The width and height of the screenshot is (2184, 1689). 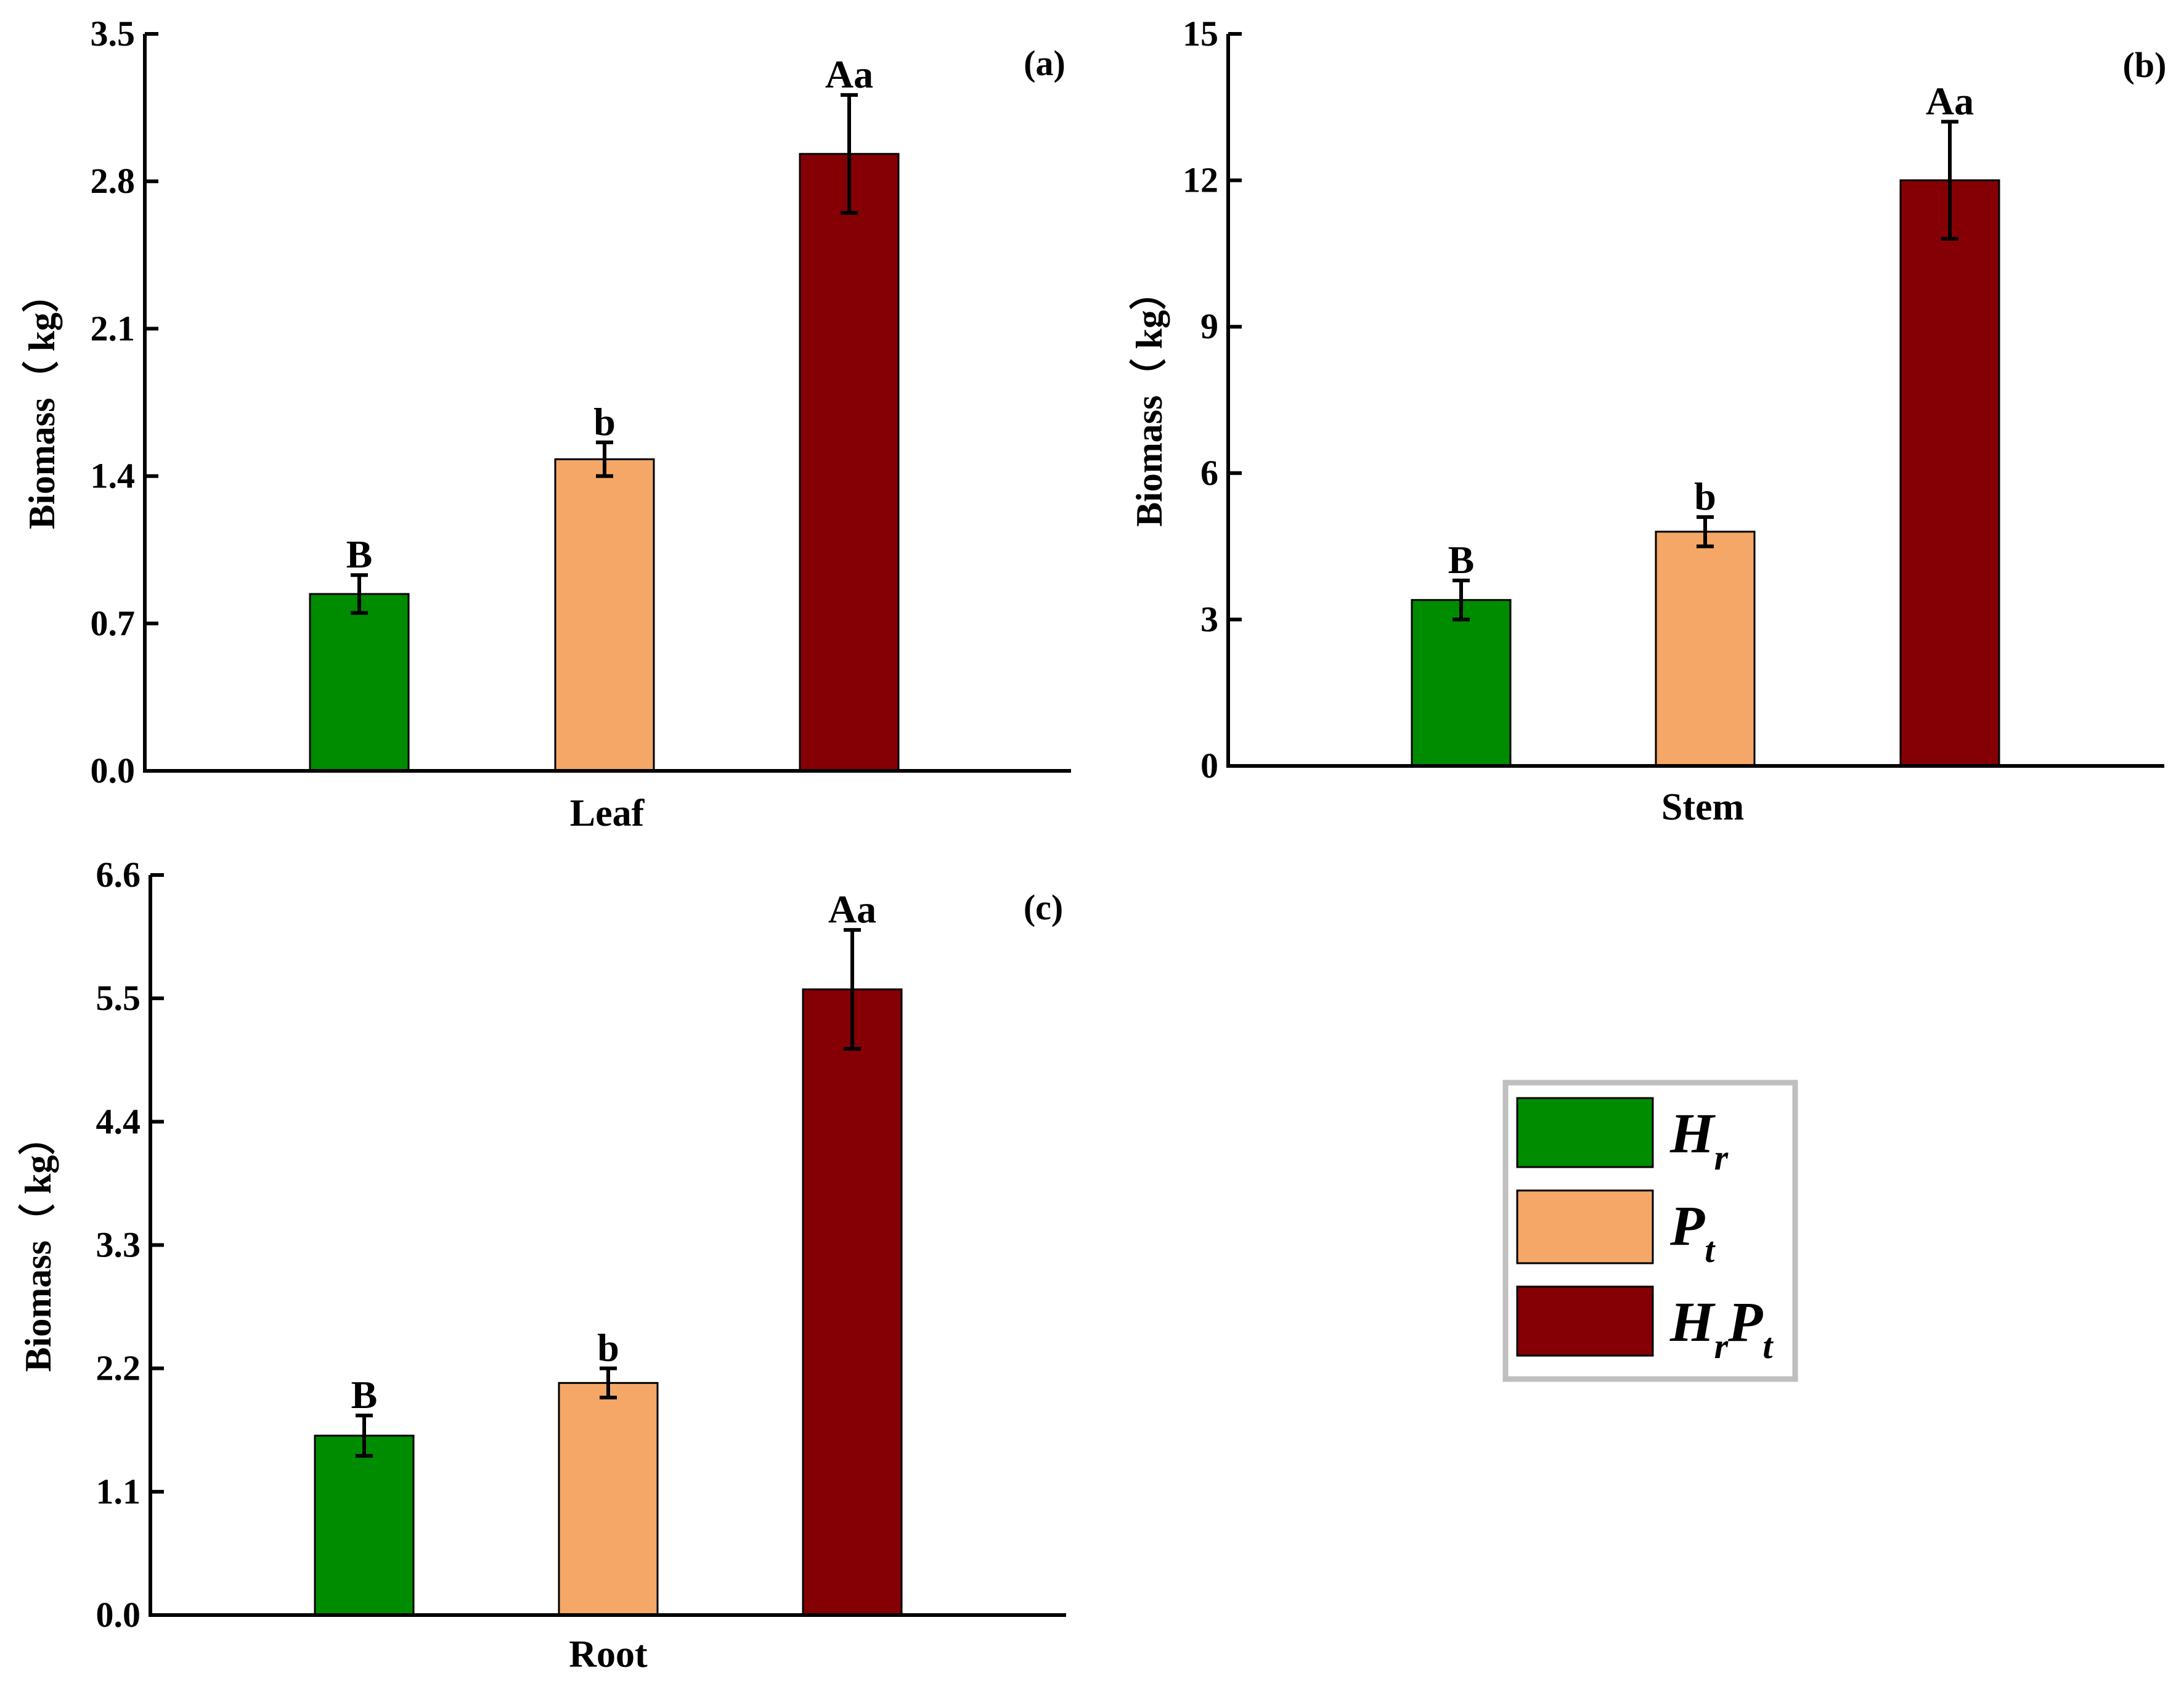 I want to click on y-tick-label: 6, so click(x=1209, y=473).